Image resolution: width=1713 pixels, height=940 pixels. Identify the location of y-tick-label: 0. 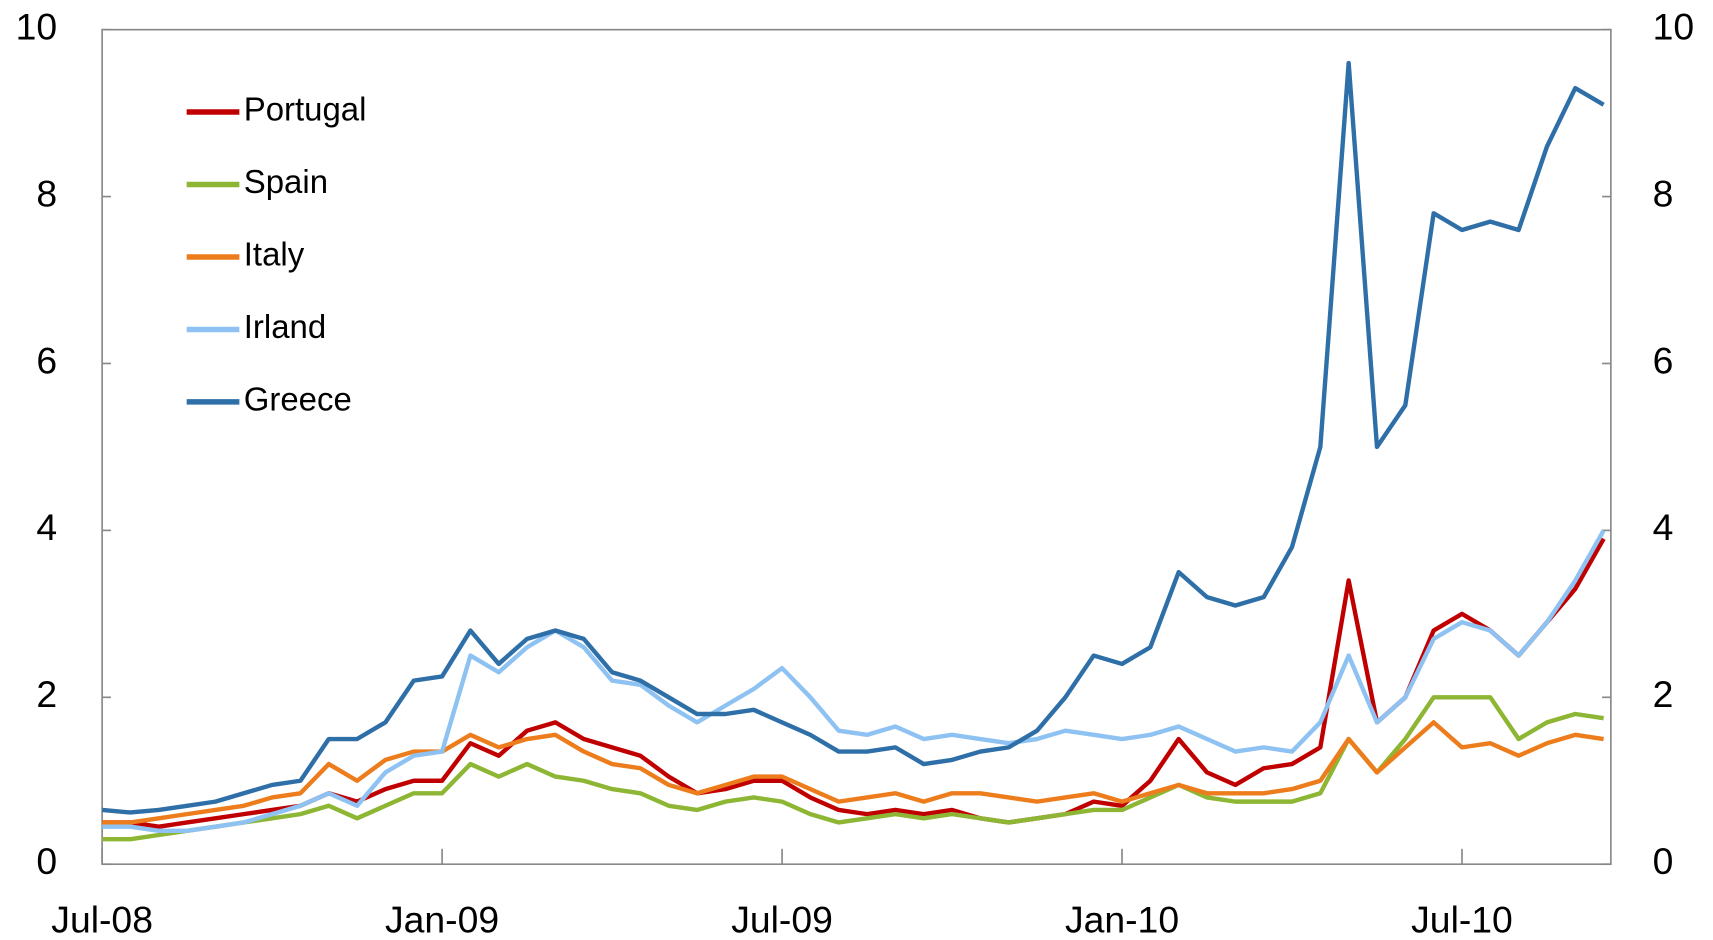
(46, 861).